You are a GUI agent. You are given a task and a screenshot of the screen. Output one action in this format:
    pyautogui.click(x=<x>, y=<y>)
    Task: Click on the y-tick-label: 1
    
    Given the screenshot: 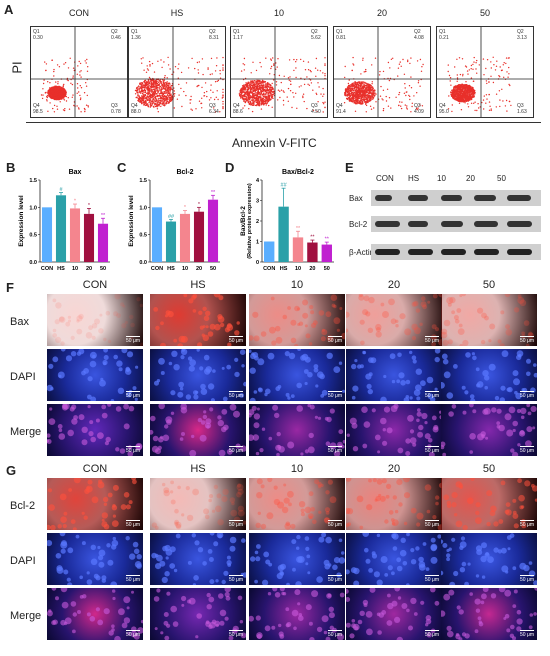 What is the action you would take?
    pyautogui.click(x=257, y=243)
    